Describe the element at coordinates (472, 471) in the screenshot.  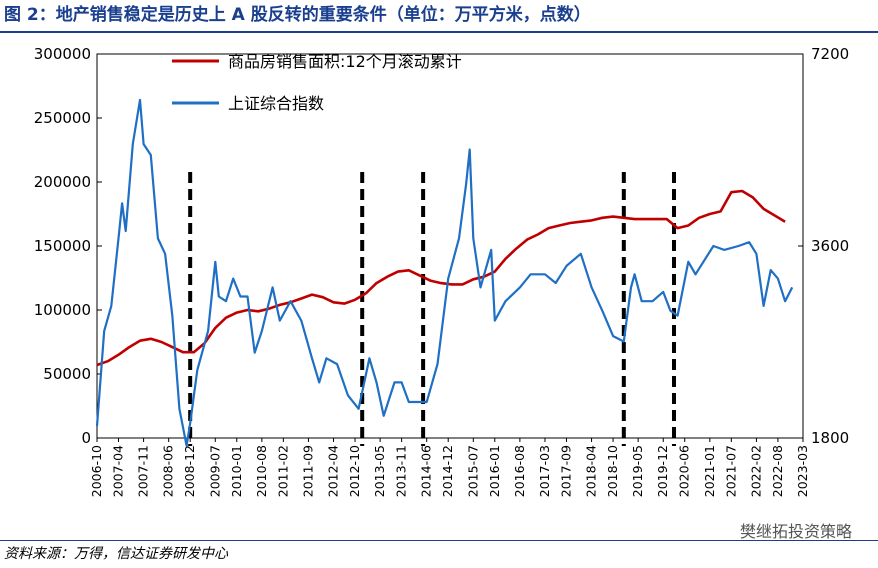
I see `x-tick-label: 2015-07` at that location.